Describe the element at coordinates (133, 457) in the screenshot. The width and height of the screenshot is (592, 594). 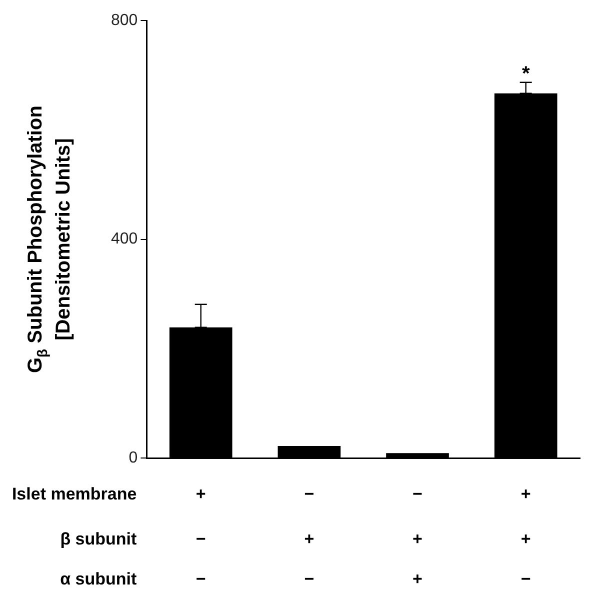
I see `y-tick-label: 0` at that location.